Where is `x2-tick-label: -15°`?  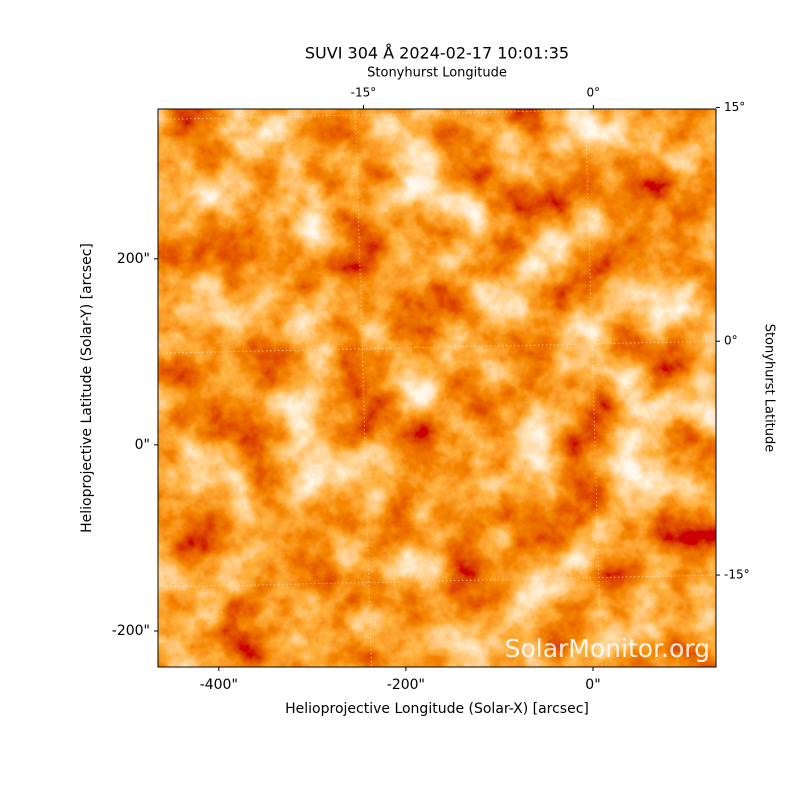 x2-tick-label: -15° is located at coordinates (364, 93).